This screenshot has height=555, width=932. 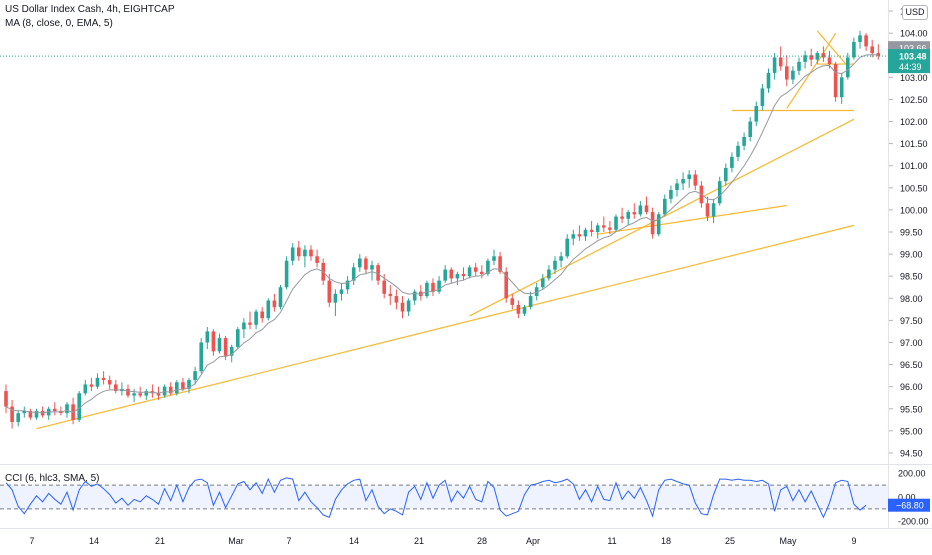 What do you see at coordinates (853, 541) in the screenshot?
I see `time-axis-label: 9` at bounding box center [853, 541].